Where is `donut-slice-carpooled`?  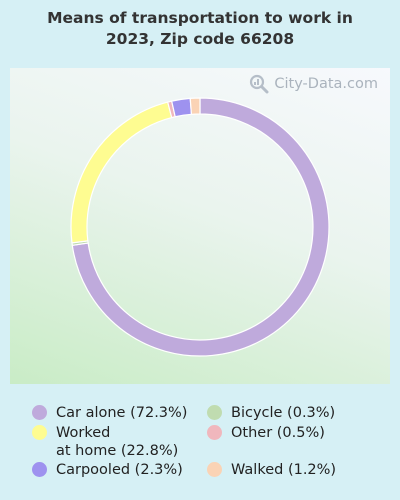 donut-slice-carpooled is located at coordinates (181, 107).